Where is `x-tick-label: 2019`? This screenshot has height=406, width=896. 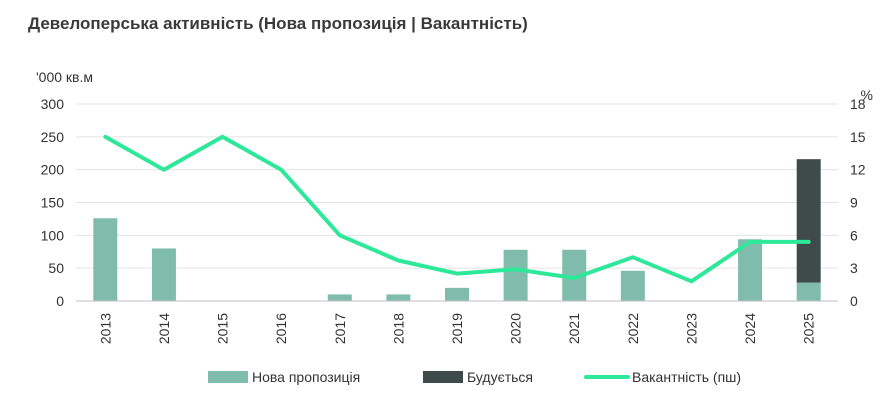
x-tick-label: 2019 is located at coordinates (457, 328).